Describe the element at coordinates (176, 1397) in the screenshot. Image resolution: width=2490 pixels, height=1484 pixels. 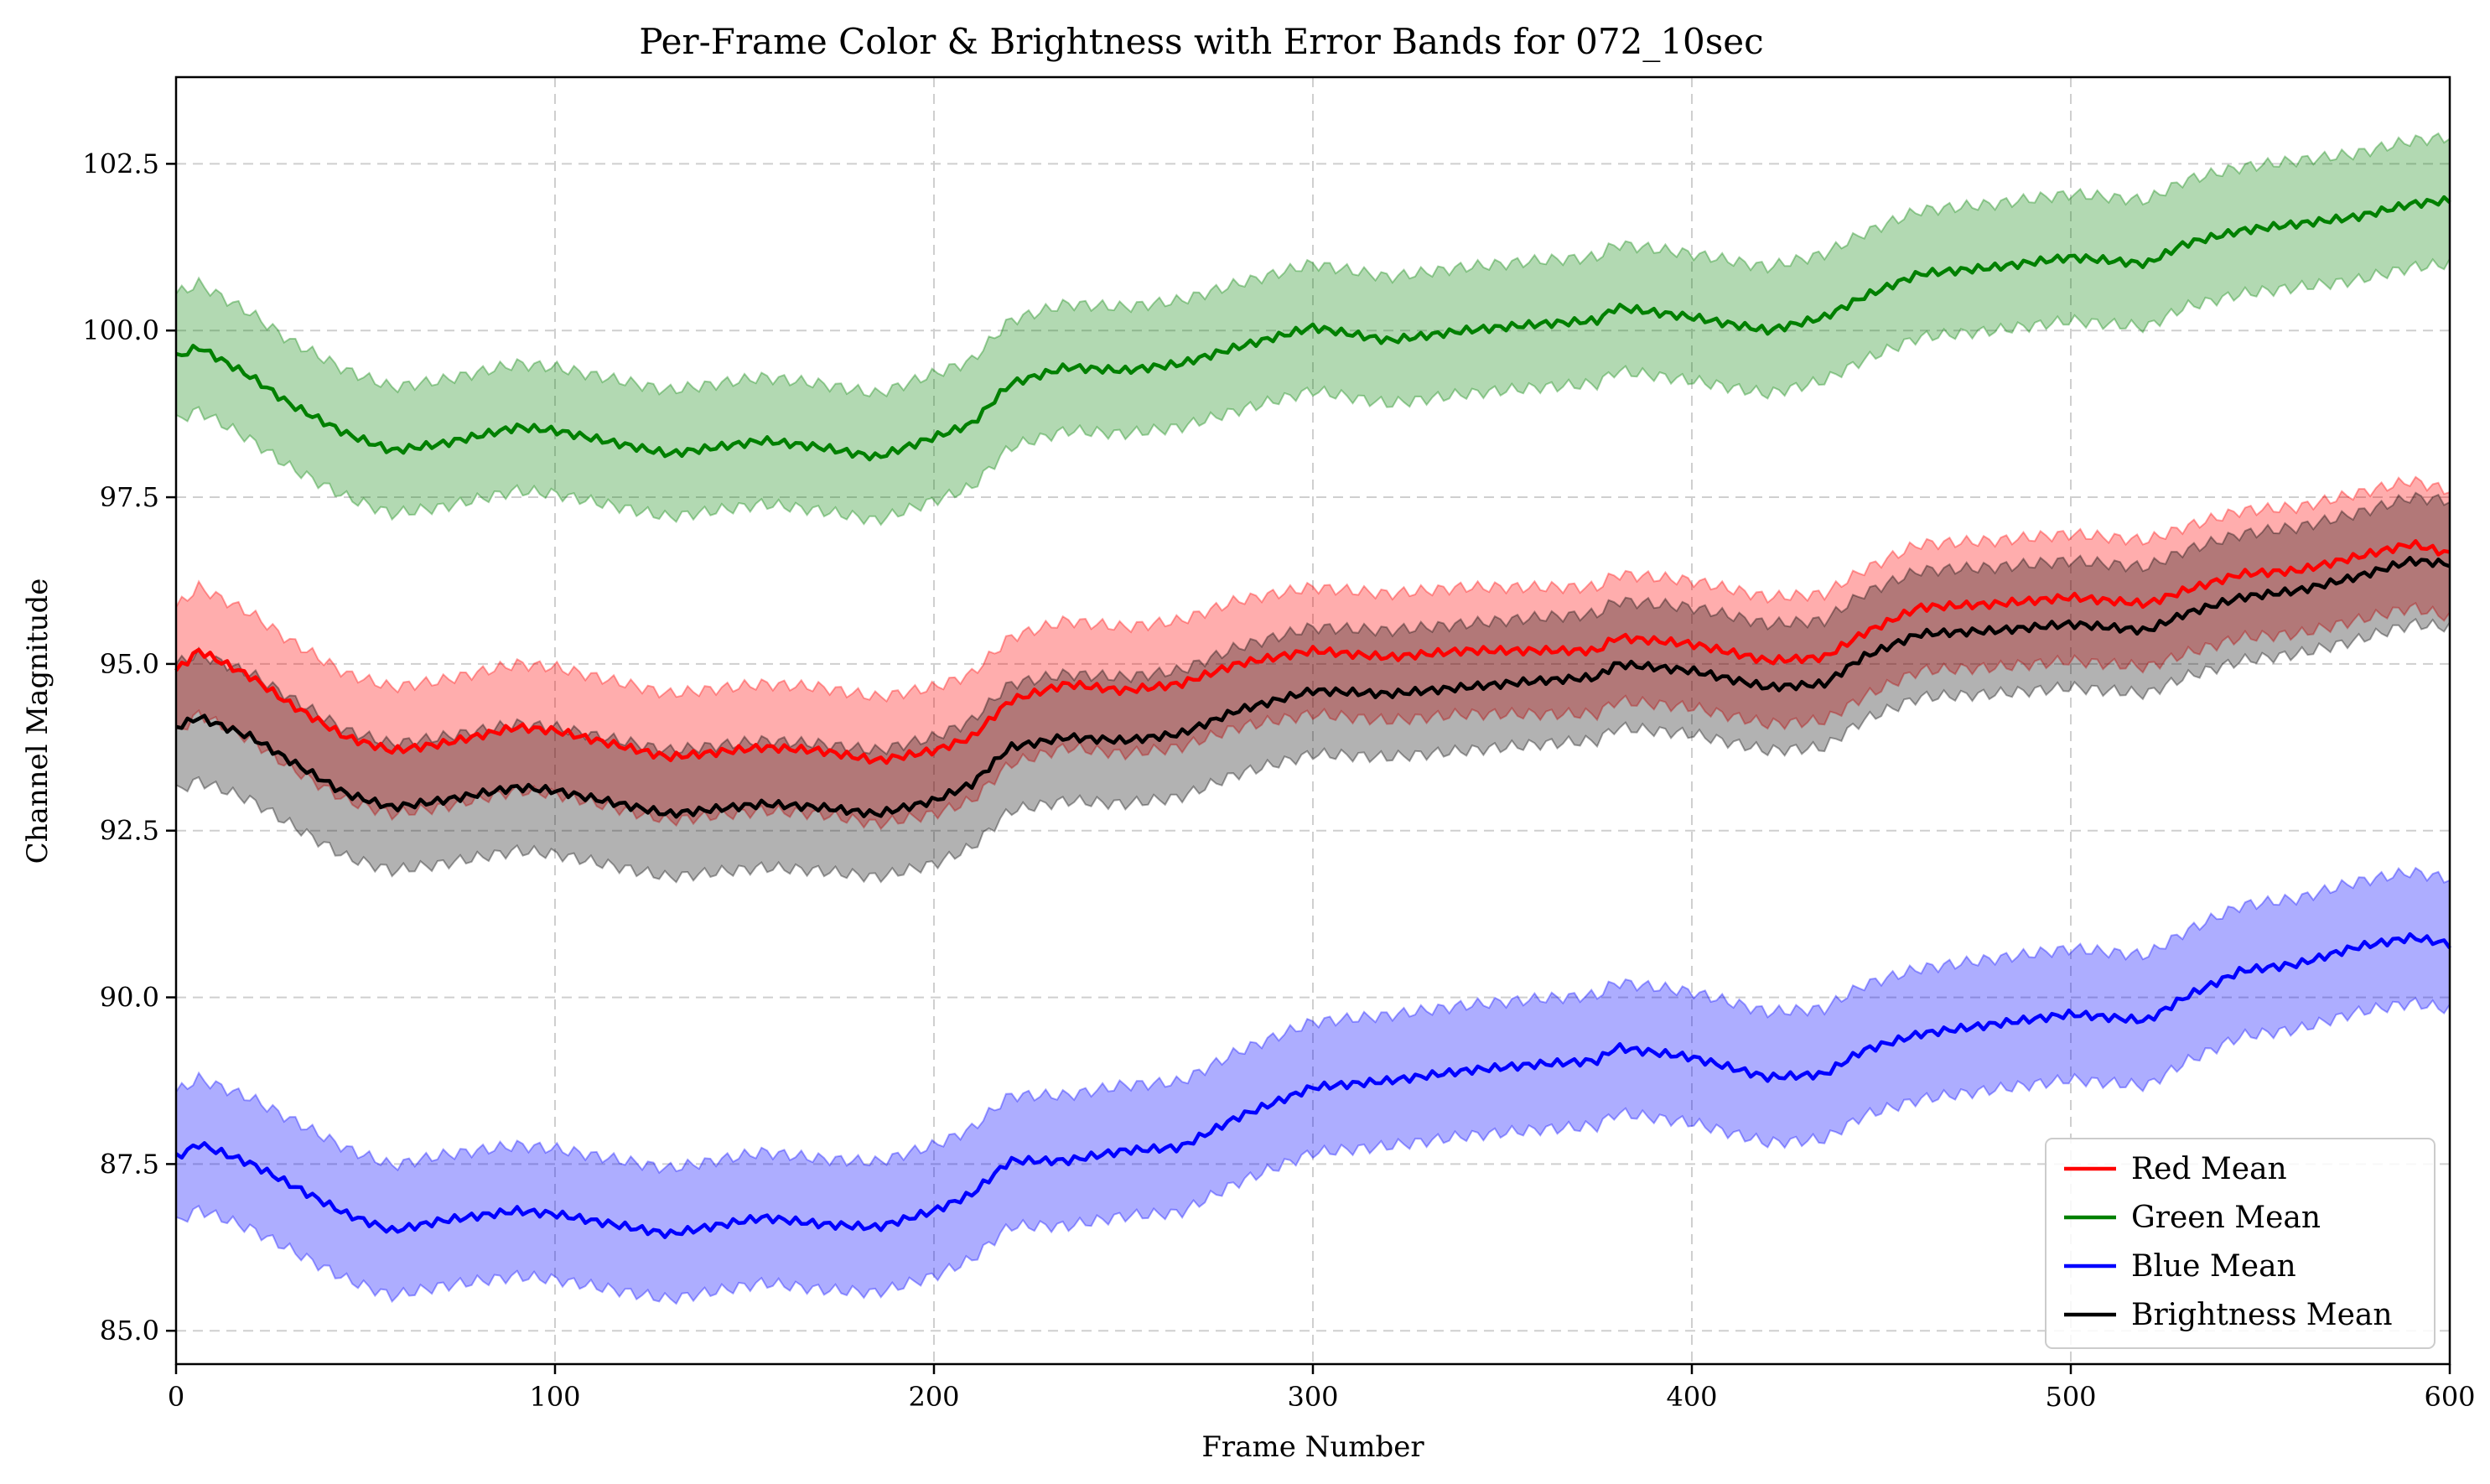
I see `x-tick-label: 0` at that location.